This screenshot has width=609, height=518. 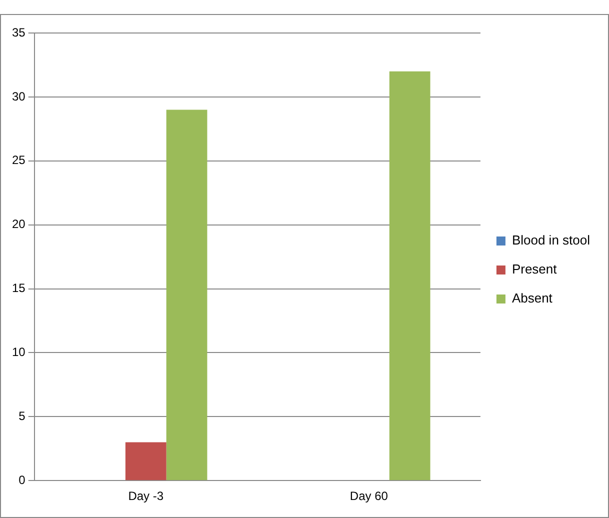 What do you see at coordinates (19, 32) in the screenshot?
I see `y-tick-label: 35` at bounding box center [19, 32].